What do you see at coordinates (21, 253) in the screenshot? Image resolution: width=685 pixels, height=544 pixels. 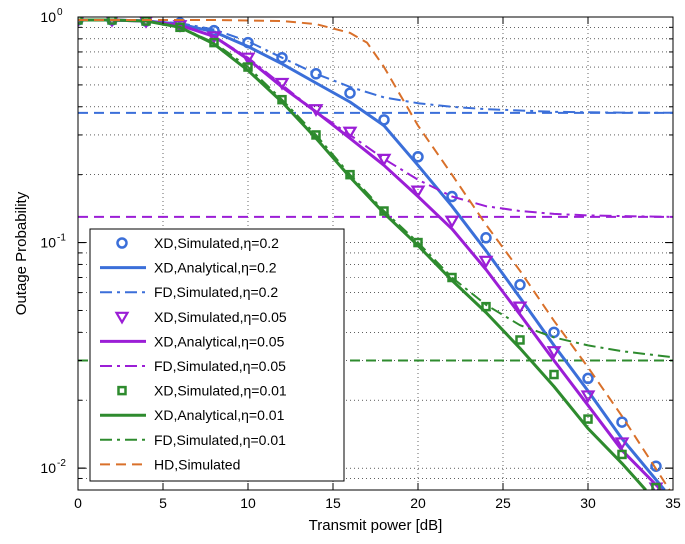 I see `y-axis-label: Outage Probability` at bounding box center [21, 253].